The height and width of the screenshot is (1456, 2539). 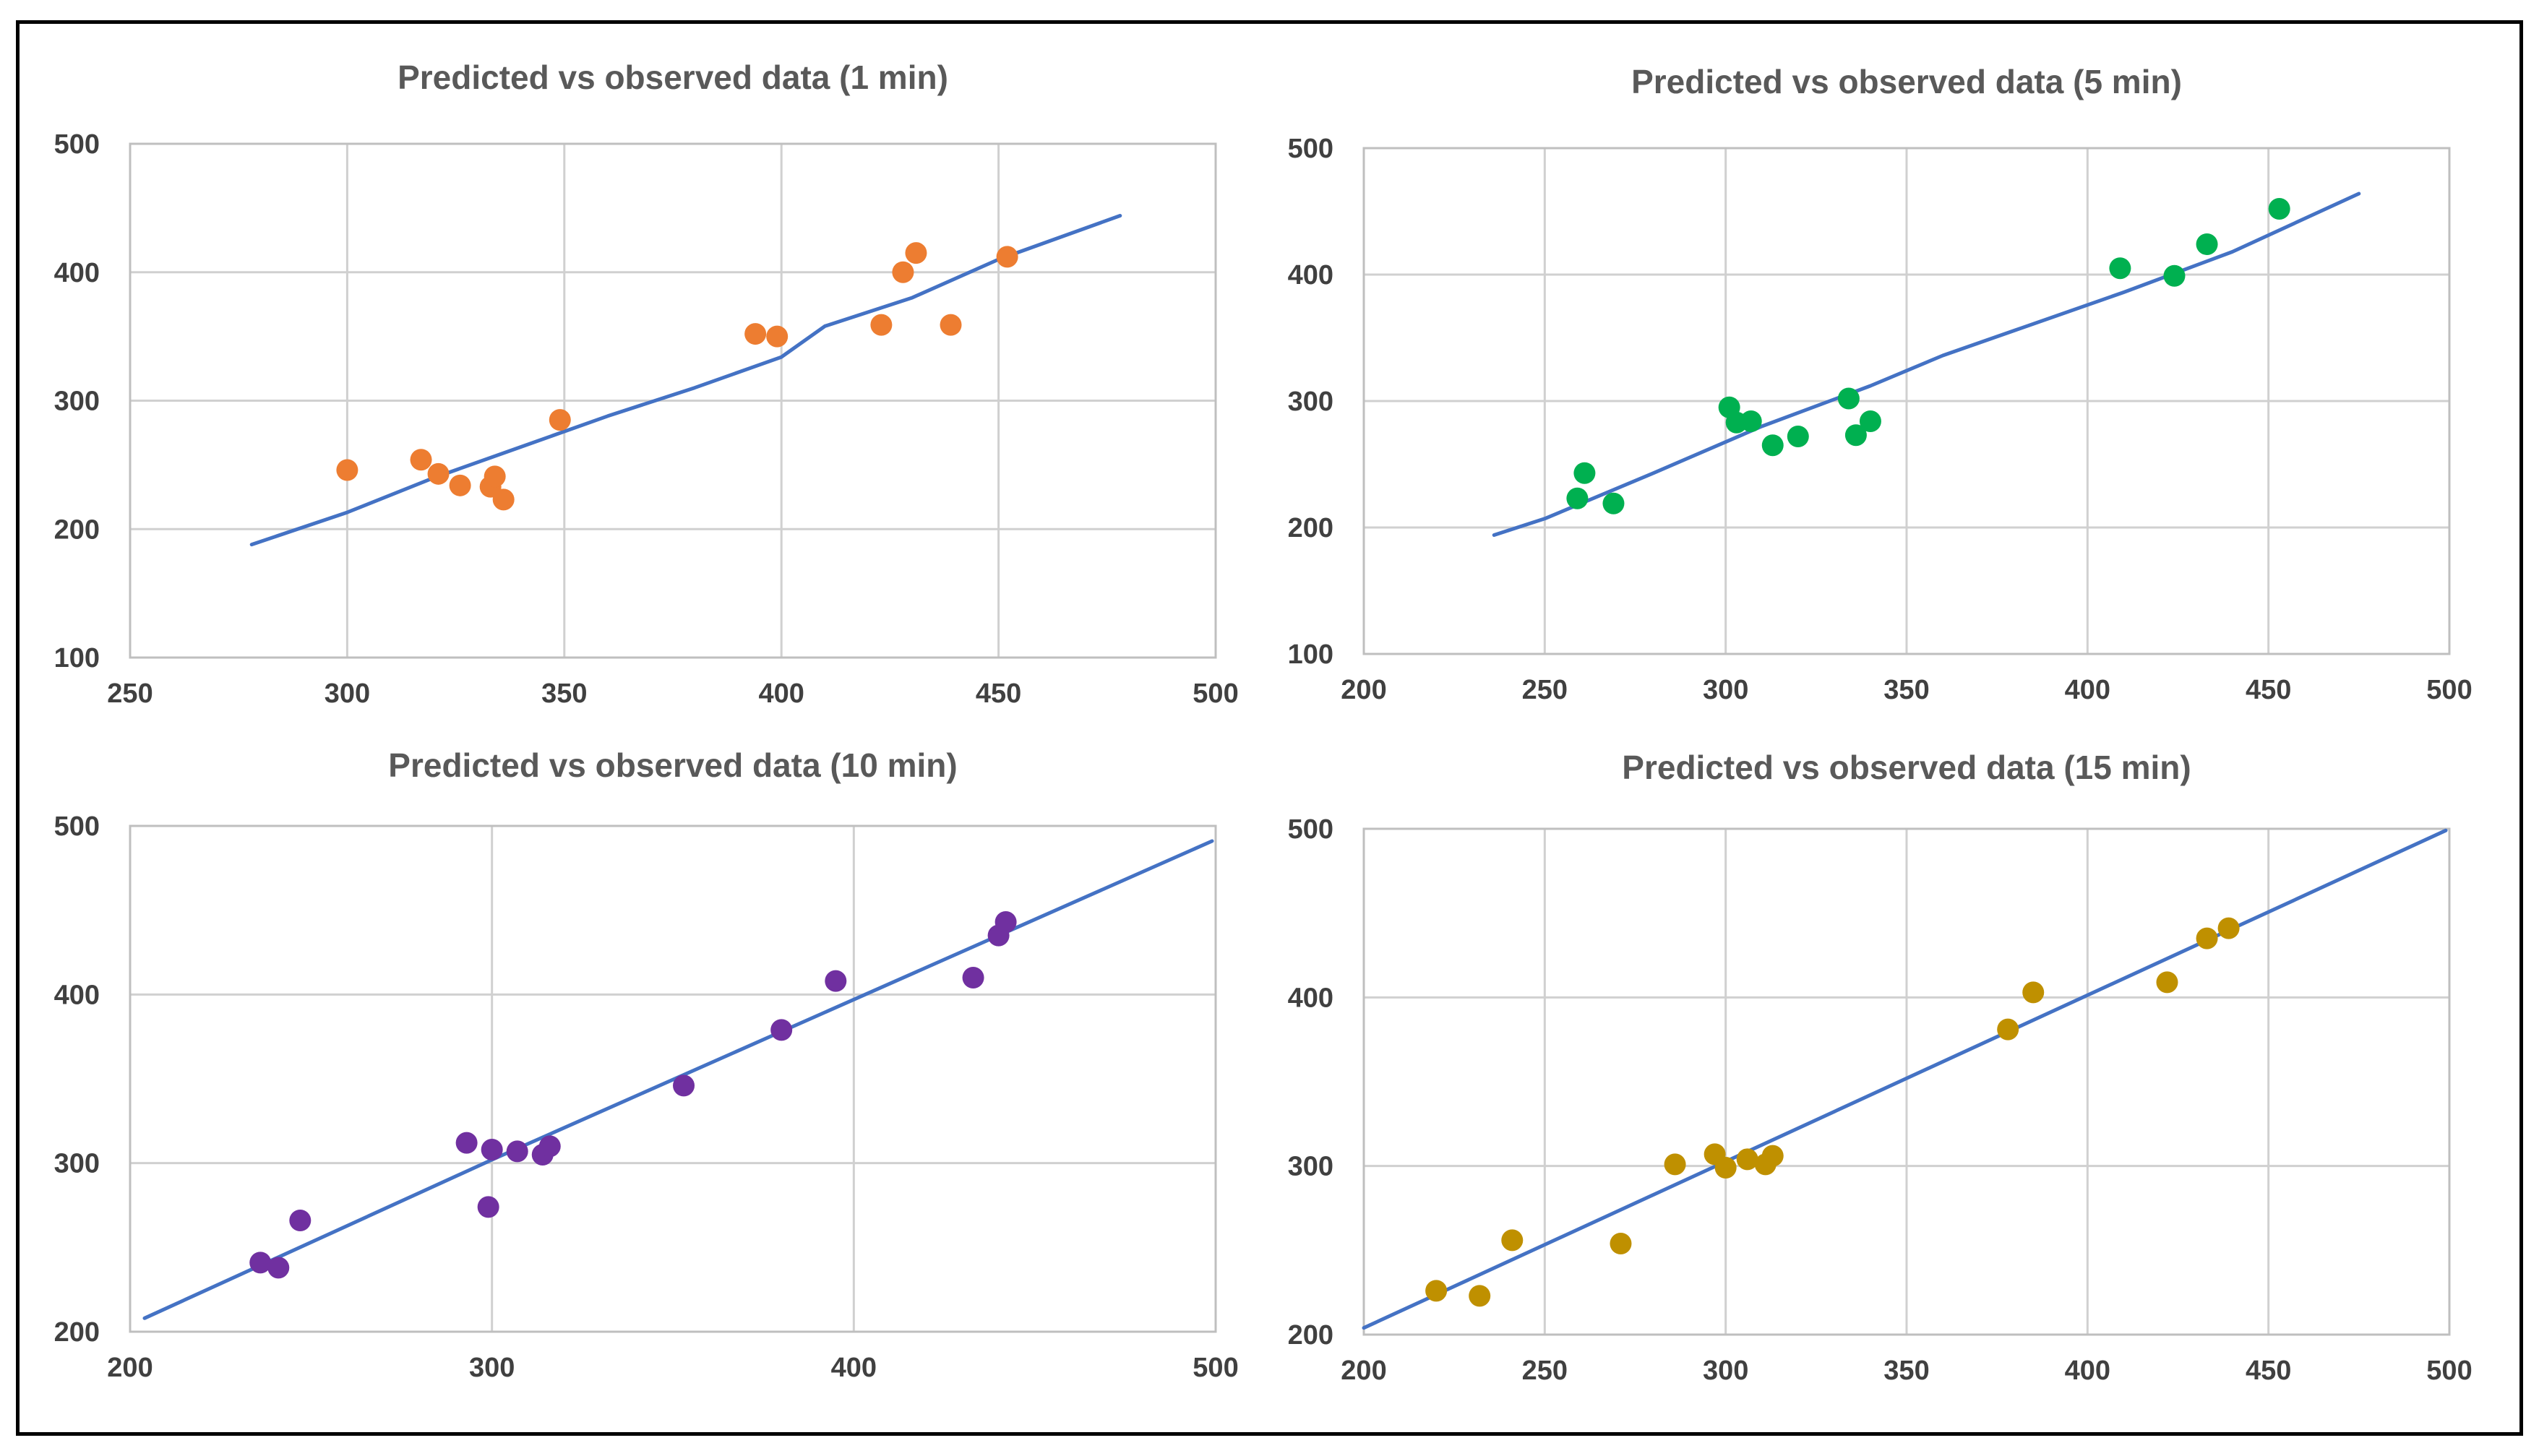 I want to click on y-tick-label: 100, so click(x=77, y=658).